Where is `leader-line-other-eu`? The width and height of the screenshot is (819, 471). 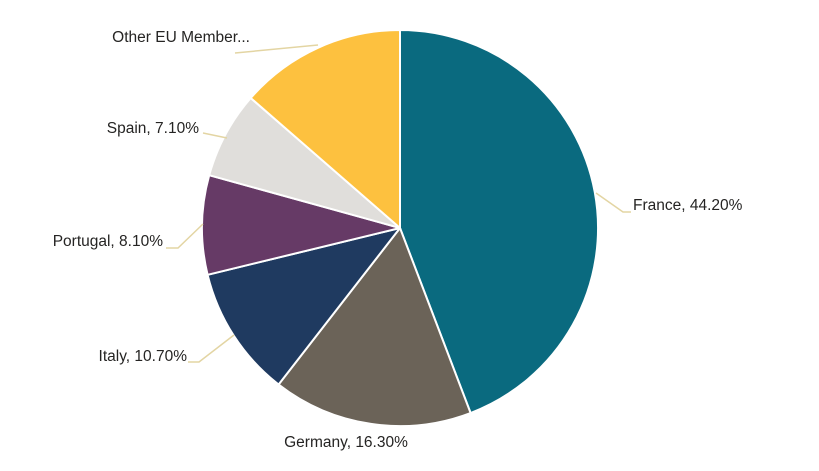
leader-line-other-eu is located at coordinates (276, 49).